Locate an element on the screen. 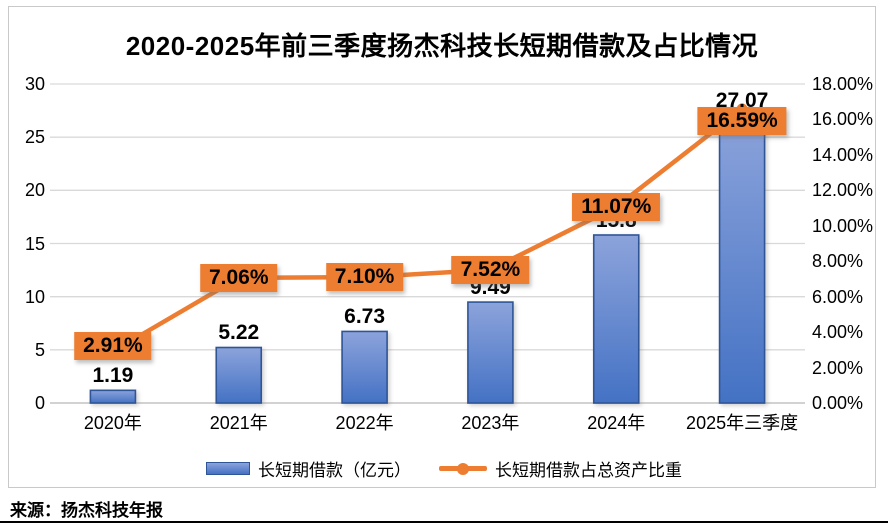 The height and width of the screenshot is (530, 888). legend-item-ratio: 长短期借款占总资产比重 is located at coordinates (560, 468).